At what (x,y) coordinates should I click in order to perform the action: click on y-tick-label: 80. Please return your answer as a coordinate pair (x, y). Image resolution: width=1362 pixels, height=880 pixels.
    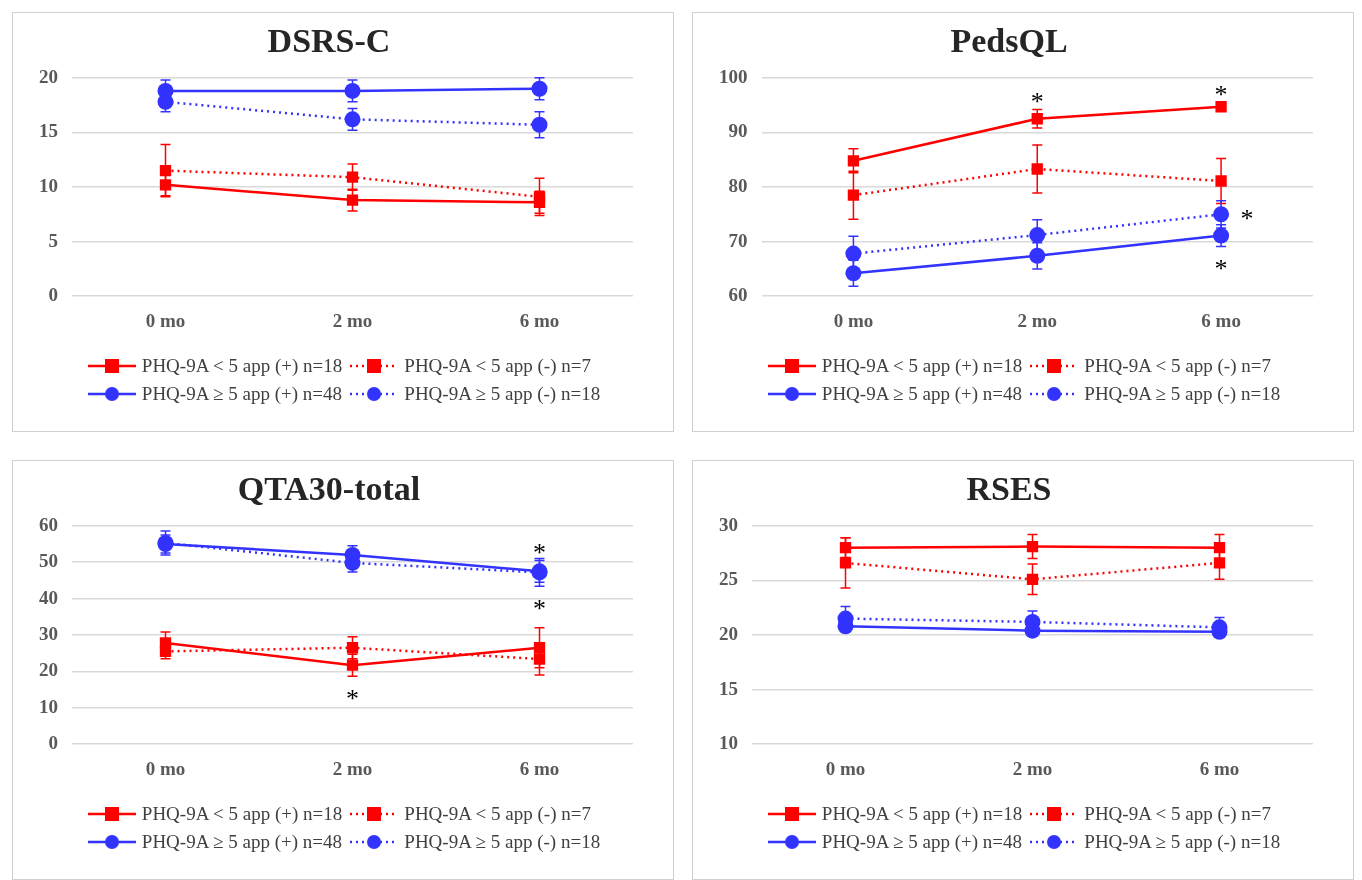
    Looking at the image, I should click on (738, 185).